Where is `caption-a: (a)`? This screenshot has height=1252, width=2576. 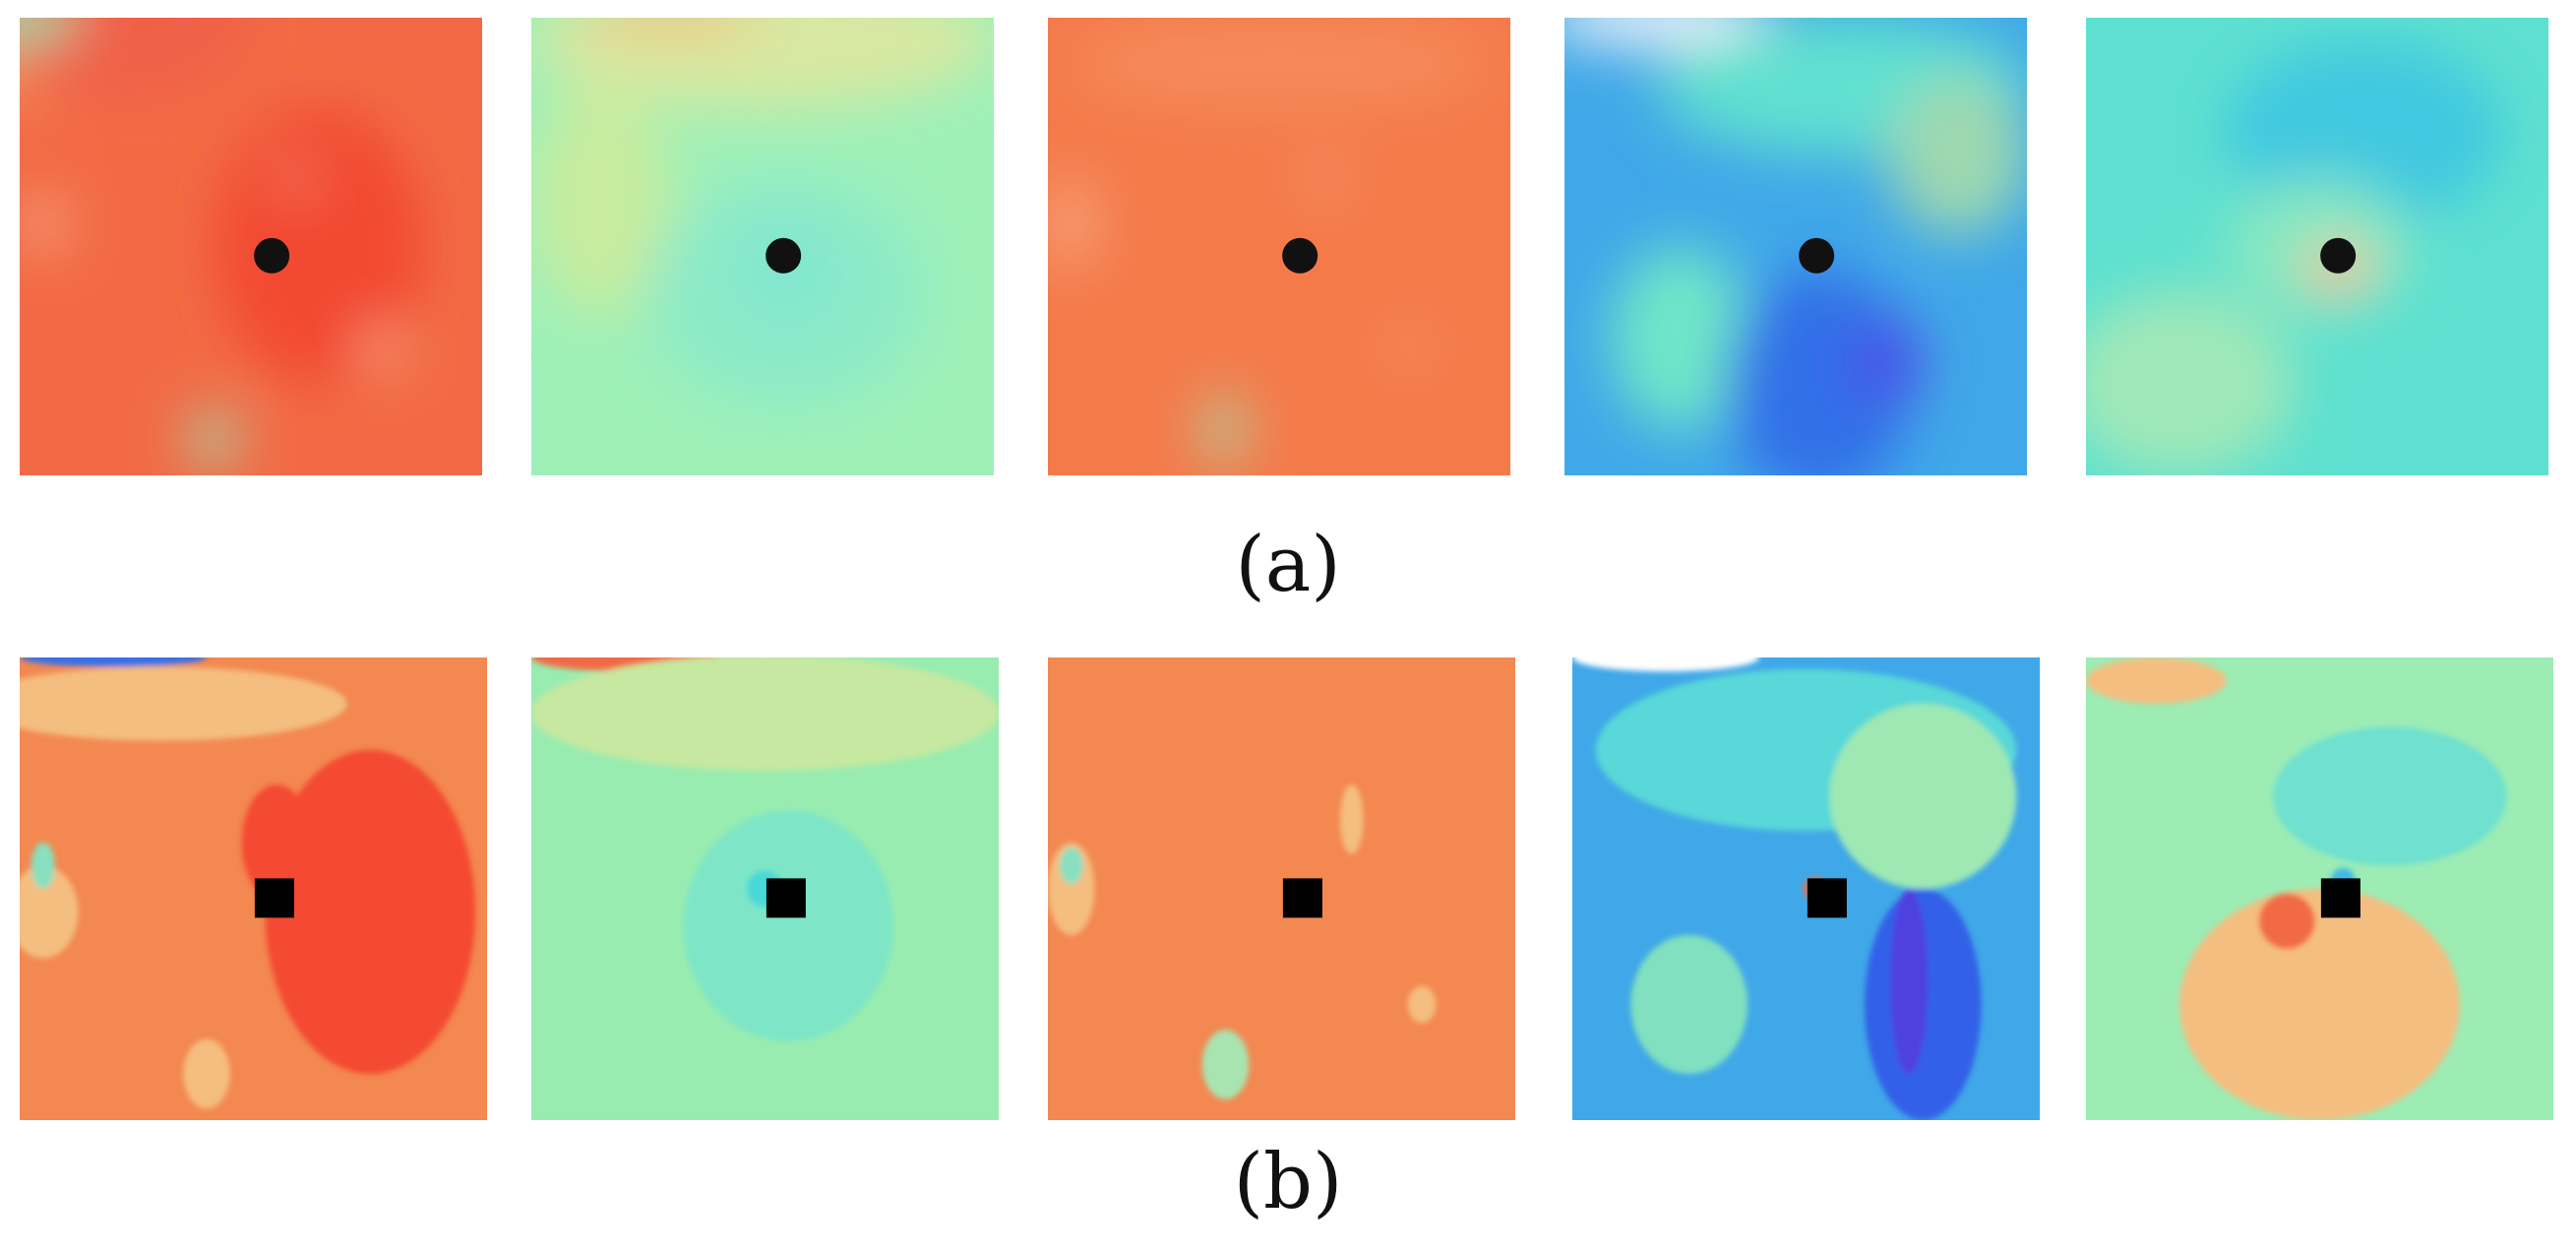 caption-a: (a) is located at coordinates (1288, 565).